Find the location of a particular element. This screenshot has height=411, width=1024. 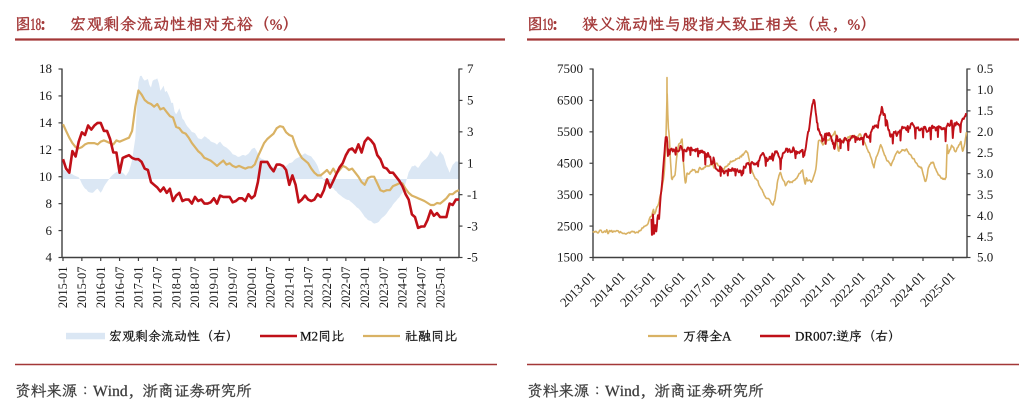

svg-text: 6 is located at coordinates (49, 230).